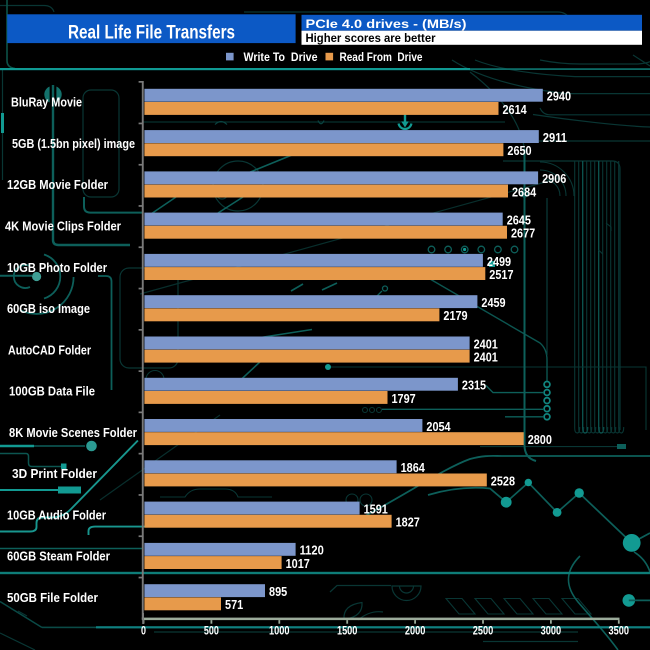 This screenshot has height=650, width=650. I want to click on svg-text: 2906, so click(554, 178).